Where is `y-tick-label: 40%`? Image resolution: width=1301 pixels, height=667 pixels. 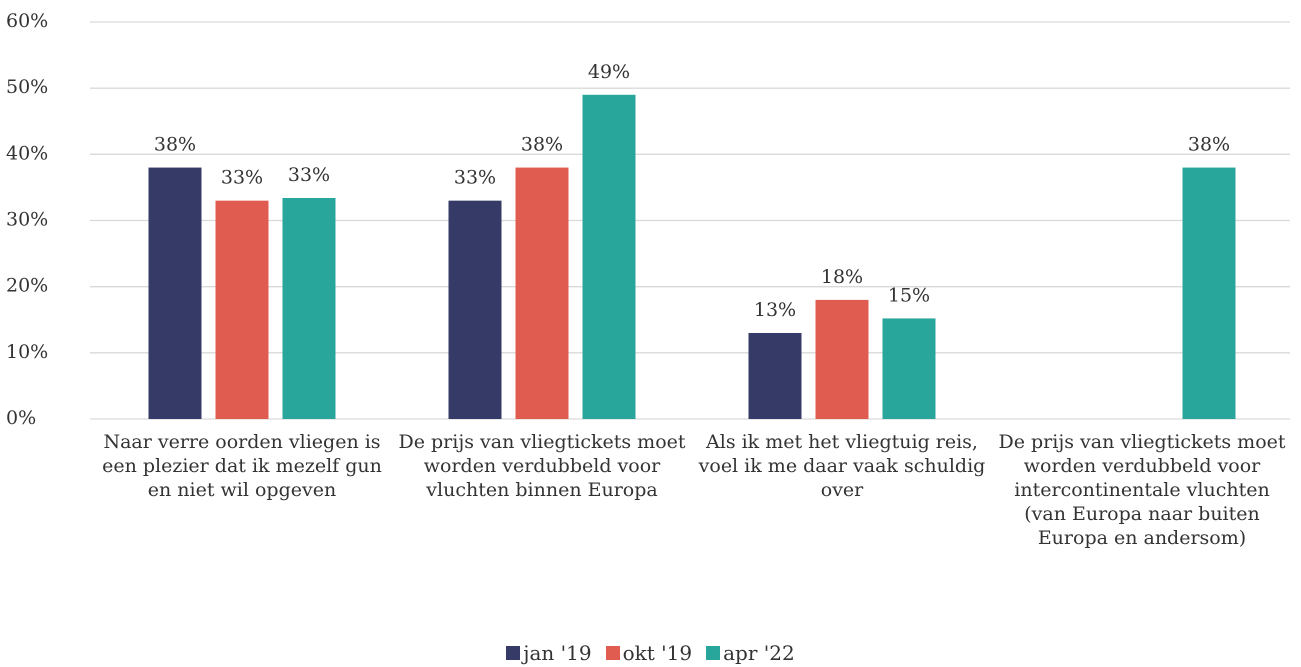 y-tick-label: 40% is located at coordinates (27, 153).